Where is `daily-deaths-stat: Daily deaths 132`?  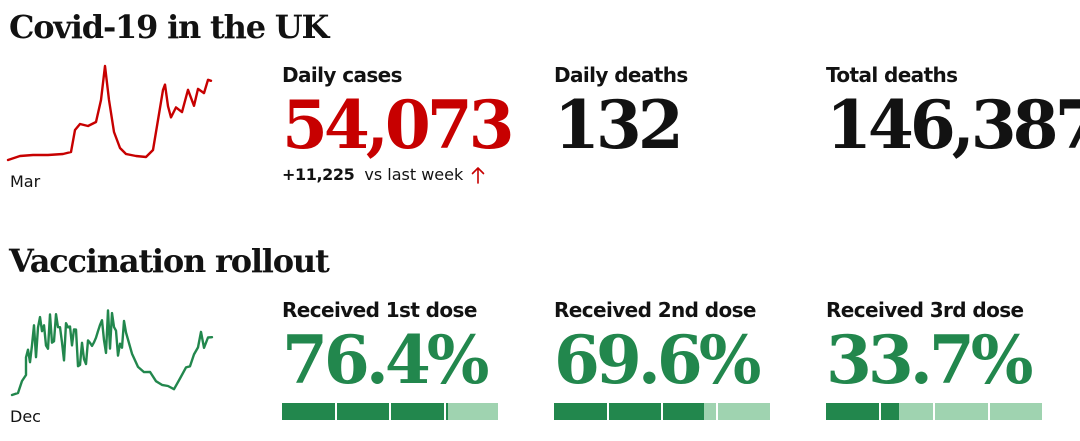
daily-deaths-stat: Daily deaths 132 is located at coordinates (621, 111).